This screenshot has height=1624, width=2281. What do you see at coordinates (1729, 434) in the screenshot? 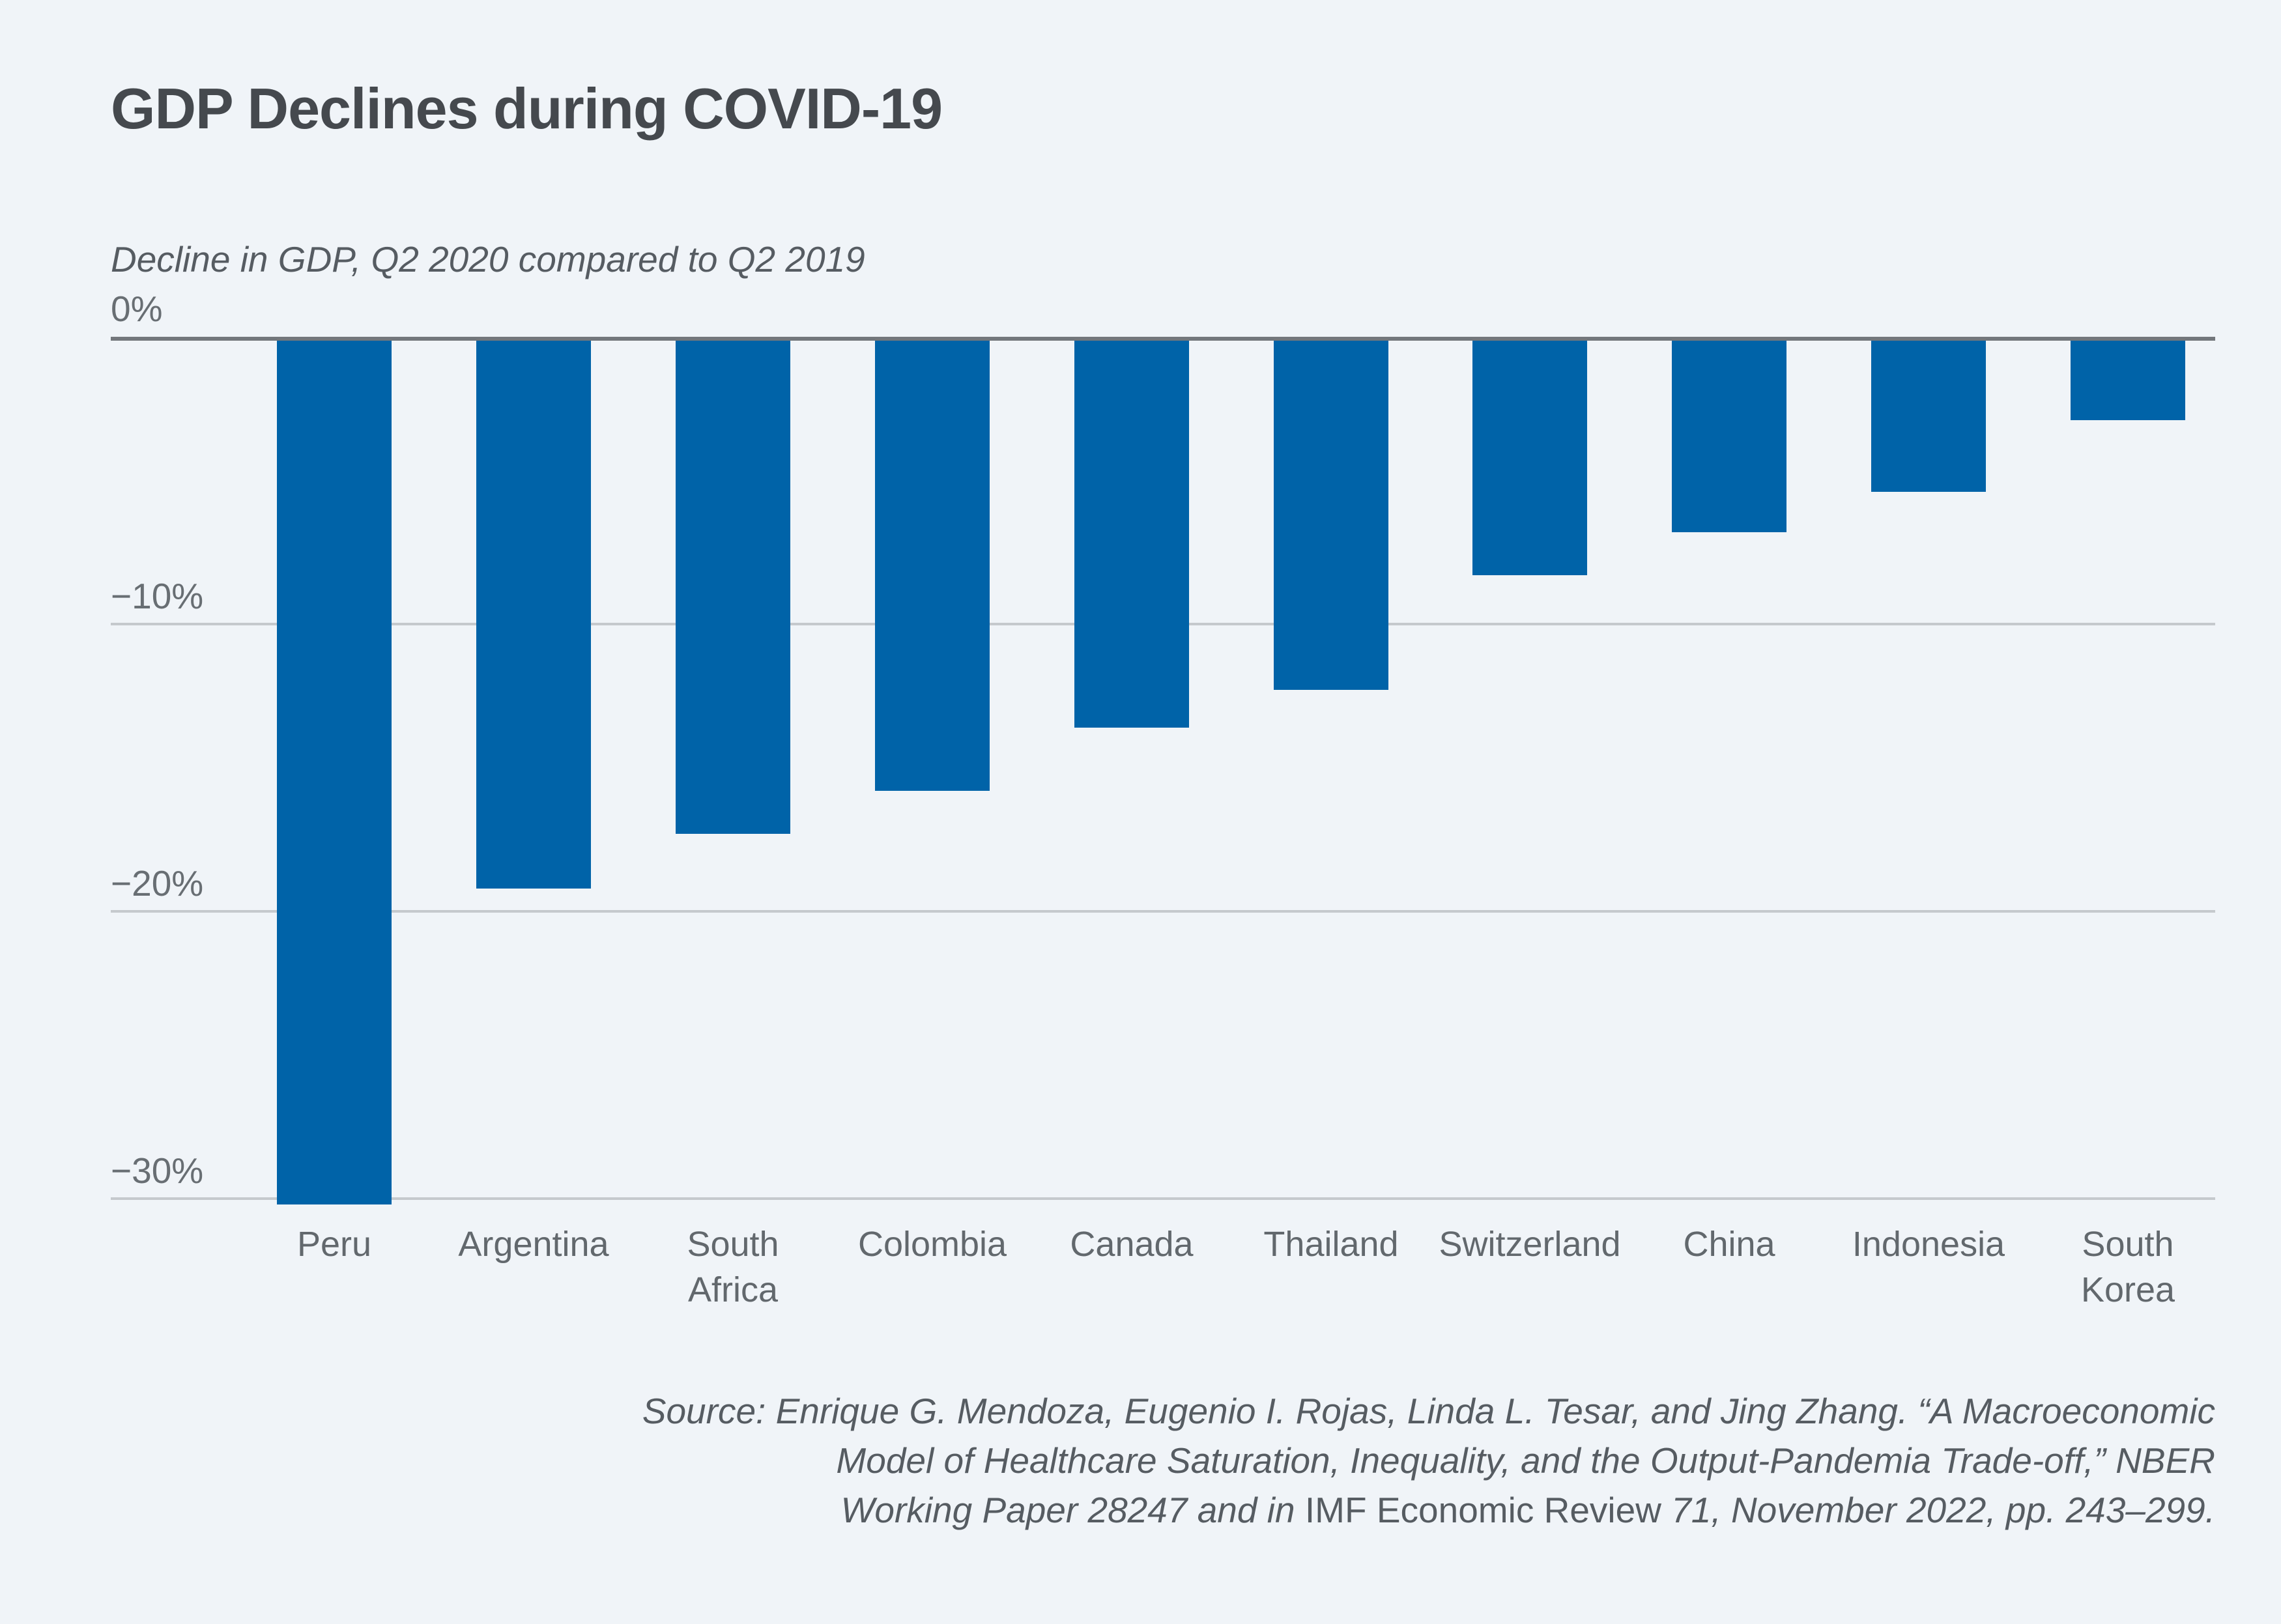
I see `bar-china` at bounding box center [1729, 434].